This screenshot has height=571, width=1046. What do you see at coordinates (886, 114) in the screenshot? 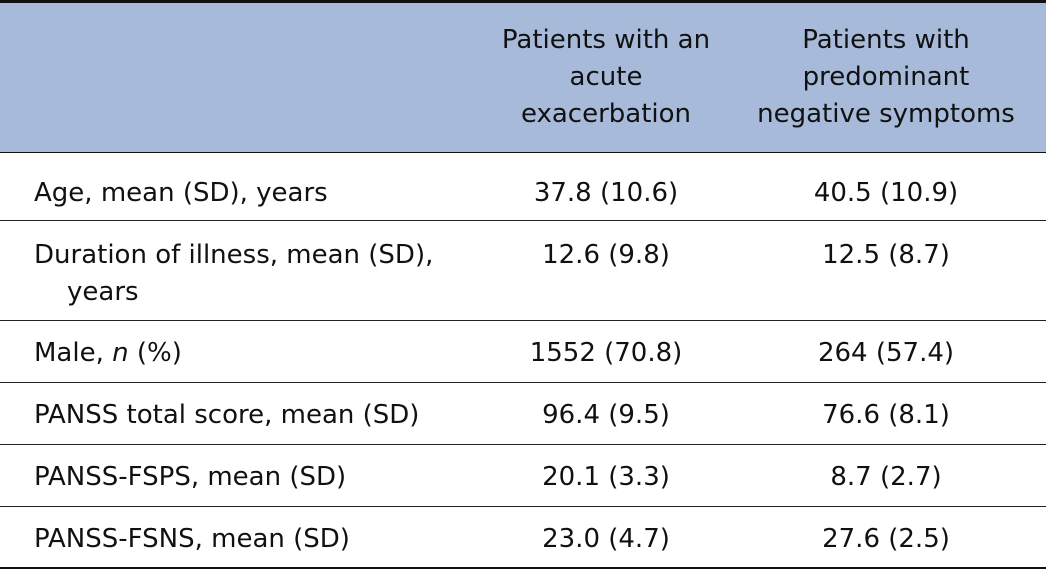
I see `header-line: negative symptoms` at bounding box center [886, 114].